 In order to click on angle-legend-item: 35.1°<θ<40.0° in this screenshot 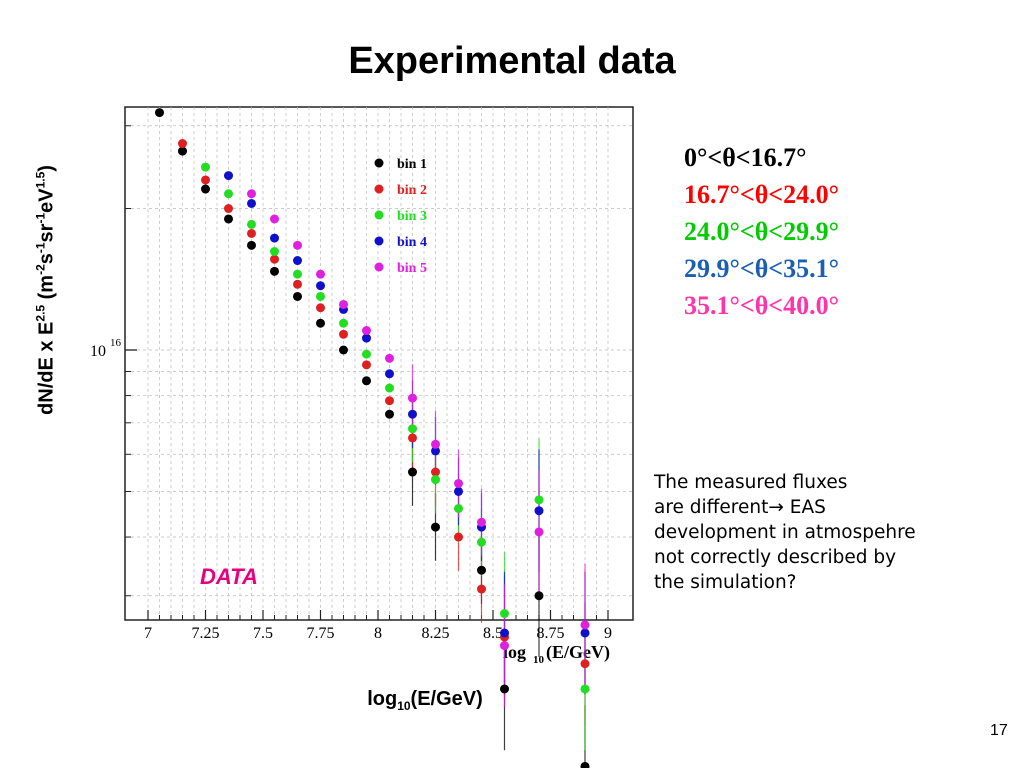, I will do `click(761, 305)`.